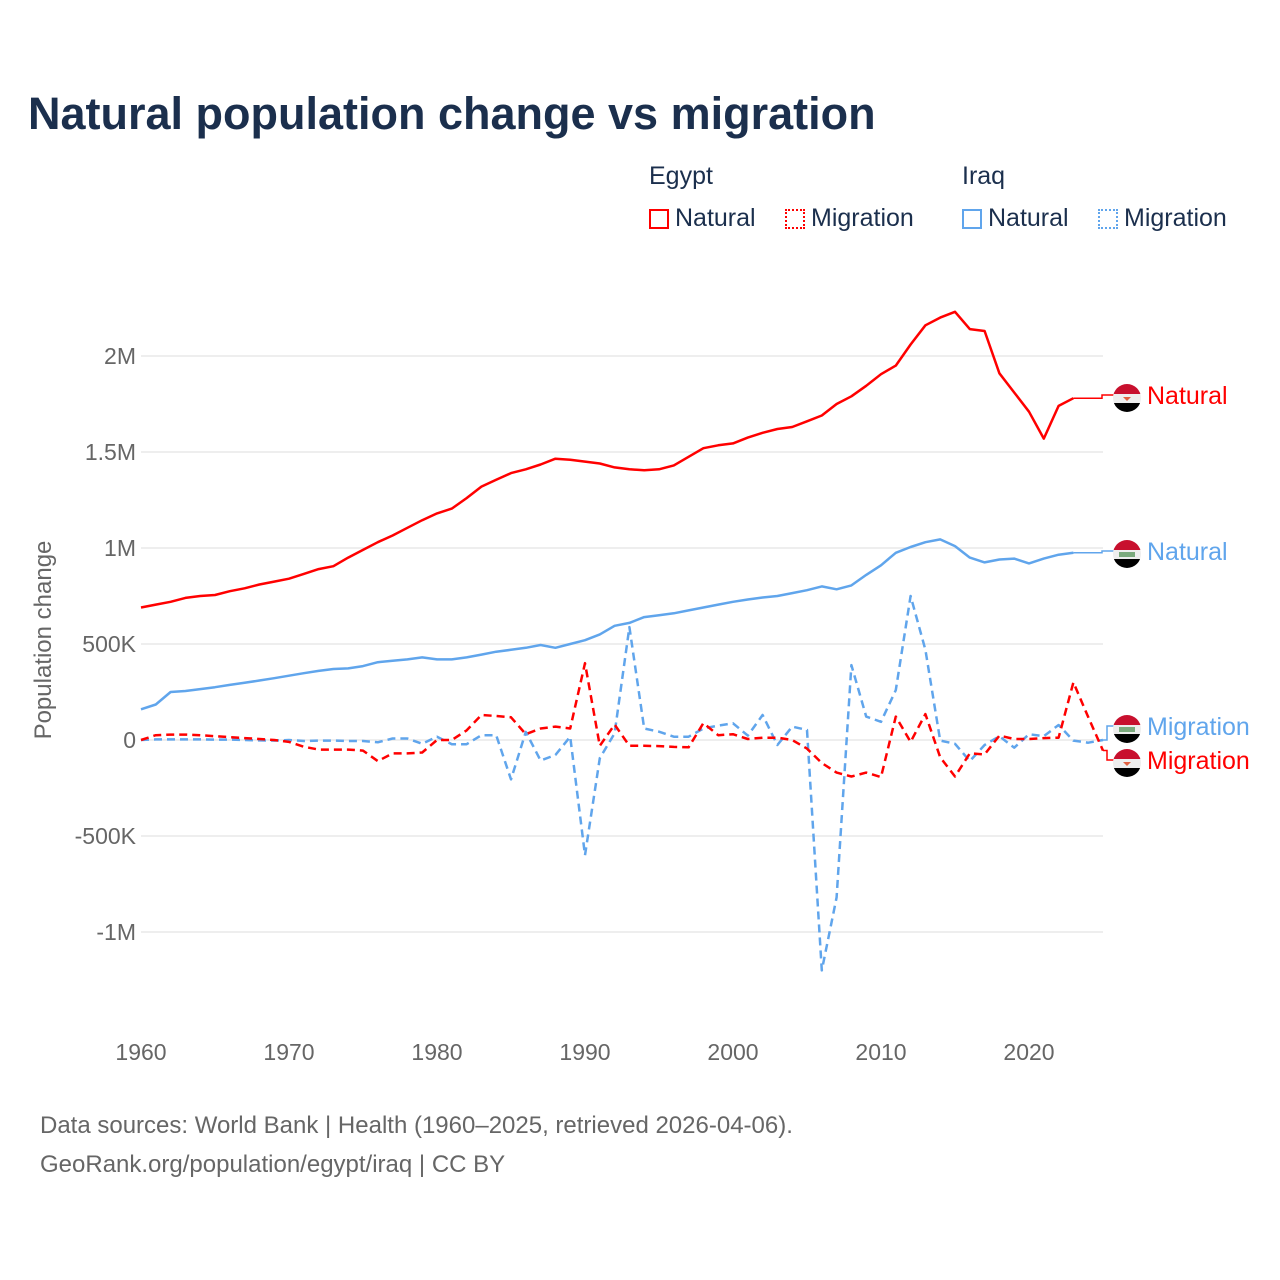  I want to click on legend-group-iraq: Iraq Natural Migration, so click(1112, 197).